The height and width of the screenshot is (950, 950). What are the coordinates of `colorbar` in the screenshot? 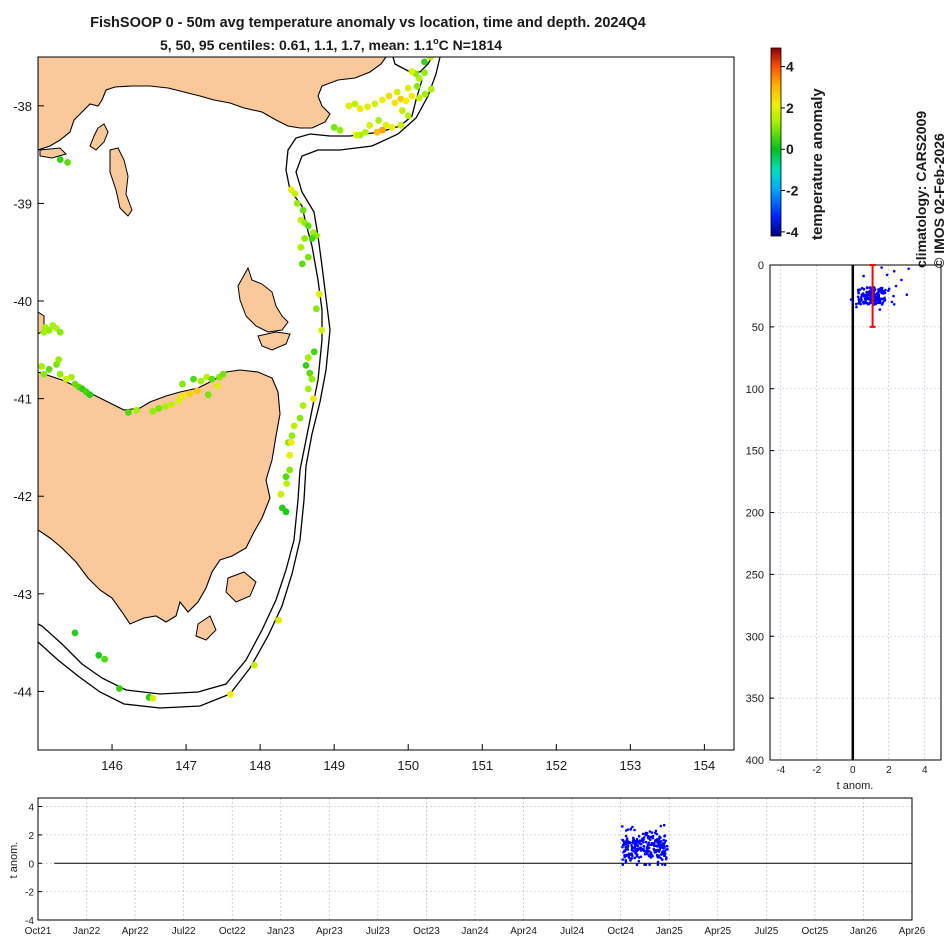 It's located at (776, 142).